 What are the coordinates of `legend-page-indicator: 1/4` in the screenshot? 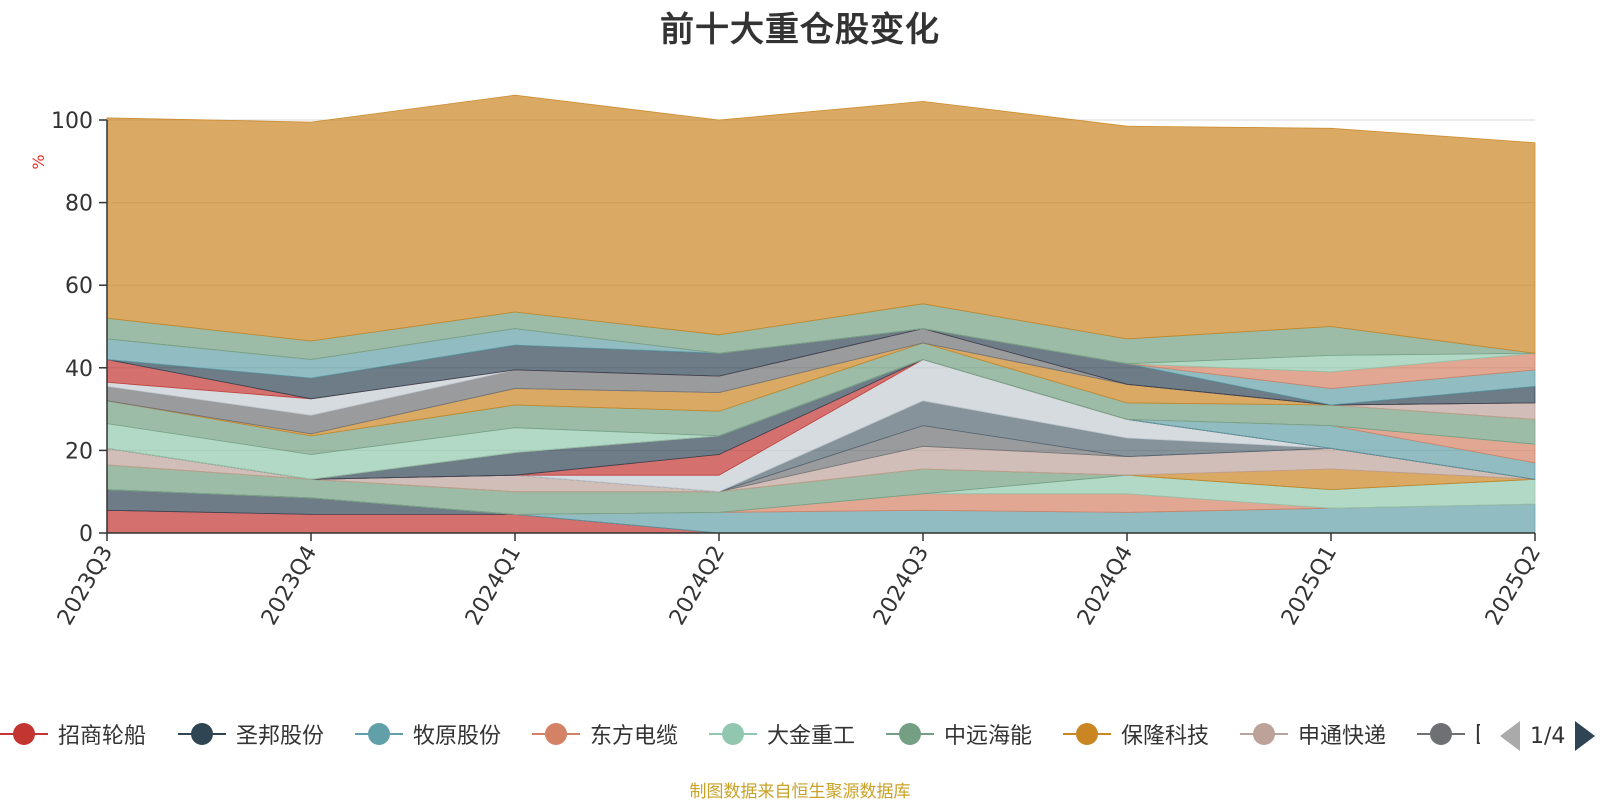 It's located at (1548, 736).